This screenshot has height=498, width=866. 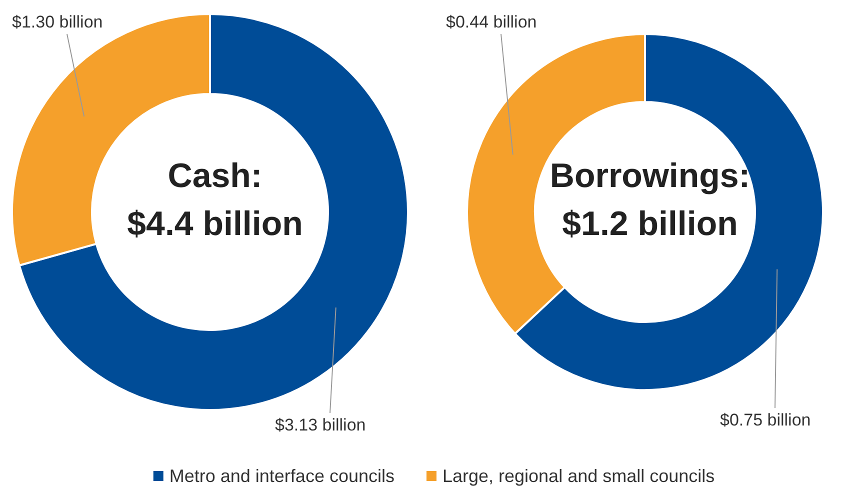 I want to click on legend-label: Large, regional and small councils, so click(x=578, y=476).